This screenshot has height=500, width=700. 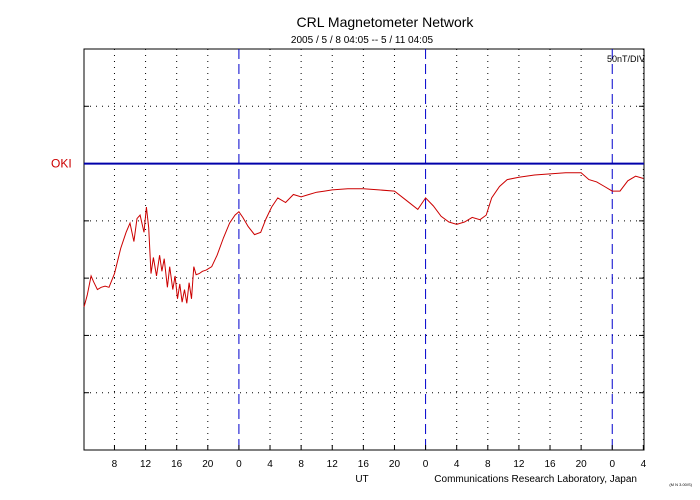 I want to click on chart-subtitle: 2005 / 5 / 8 04:05 -- 5 / 11 04:05, so click(x=362, y=40).